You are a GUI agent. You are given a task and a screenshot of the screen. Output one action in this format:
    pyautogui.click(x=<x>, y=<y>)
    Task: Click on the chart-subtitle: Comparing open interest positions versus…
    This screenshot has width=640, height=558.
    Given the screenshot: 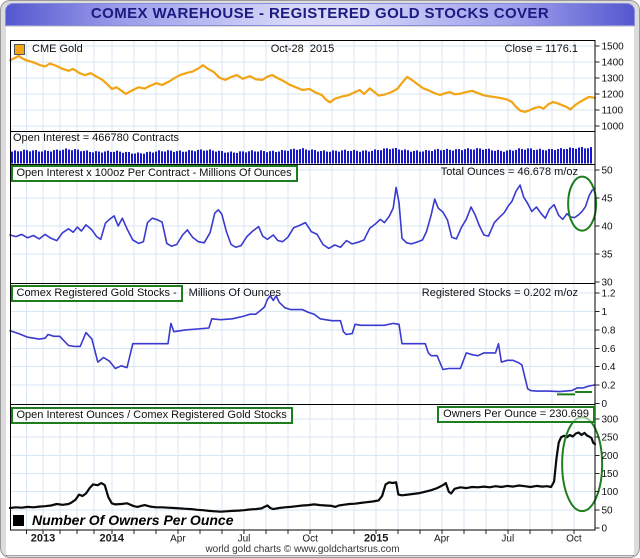 What is the action you would take?
    pyautogui.click(x=320, y=34)
    